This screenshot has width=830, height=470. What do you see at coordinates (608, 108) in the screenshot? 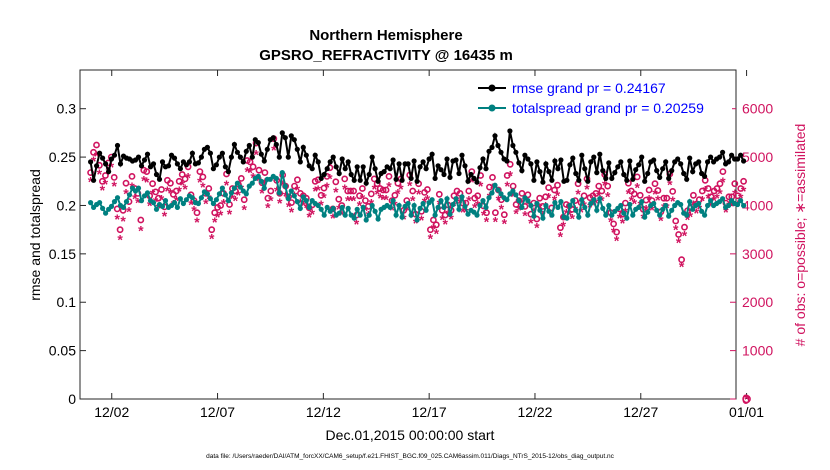
I see `legend-spread-label: totalspread grand pr = 0.20259` at bounding box center [608, 108].